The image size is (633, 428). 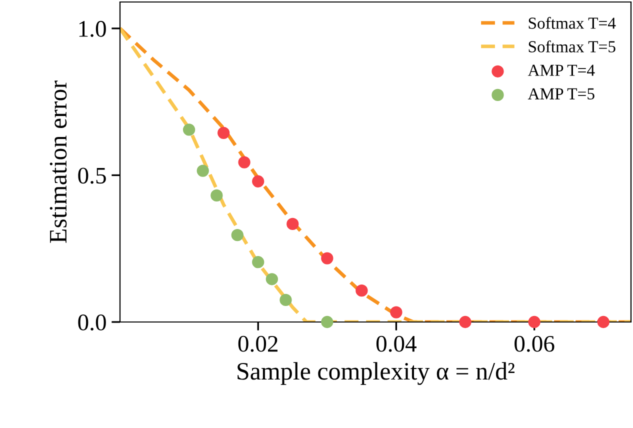 What do you see at coordinates (572, 46) in the screenshot?
I see `legend-label: Softmax T=5` at bounding box center [572, 46].